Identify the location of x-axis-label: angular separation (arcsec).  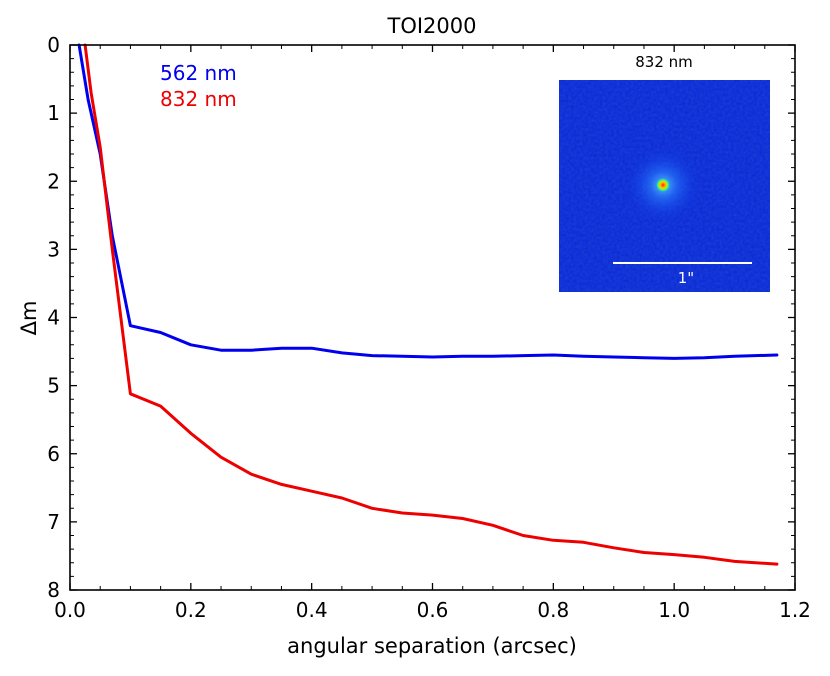
(432, 646).